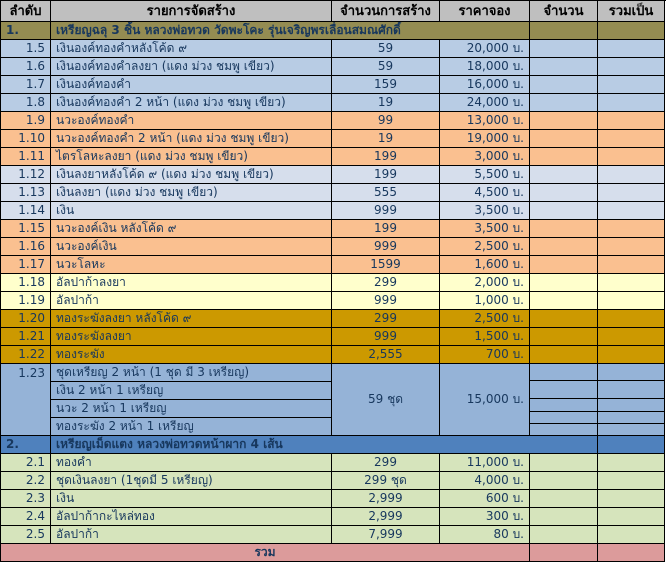 This screenshot has height=562, width=666. What do you see at coordinates (333, 229) in the screenshot?
I see `table-row: 1.15 นวะองค์เงิน หลังโค้ด ๙ 199 3,500 บ.` at bounding box center [333, 229].